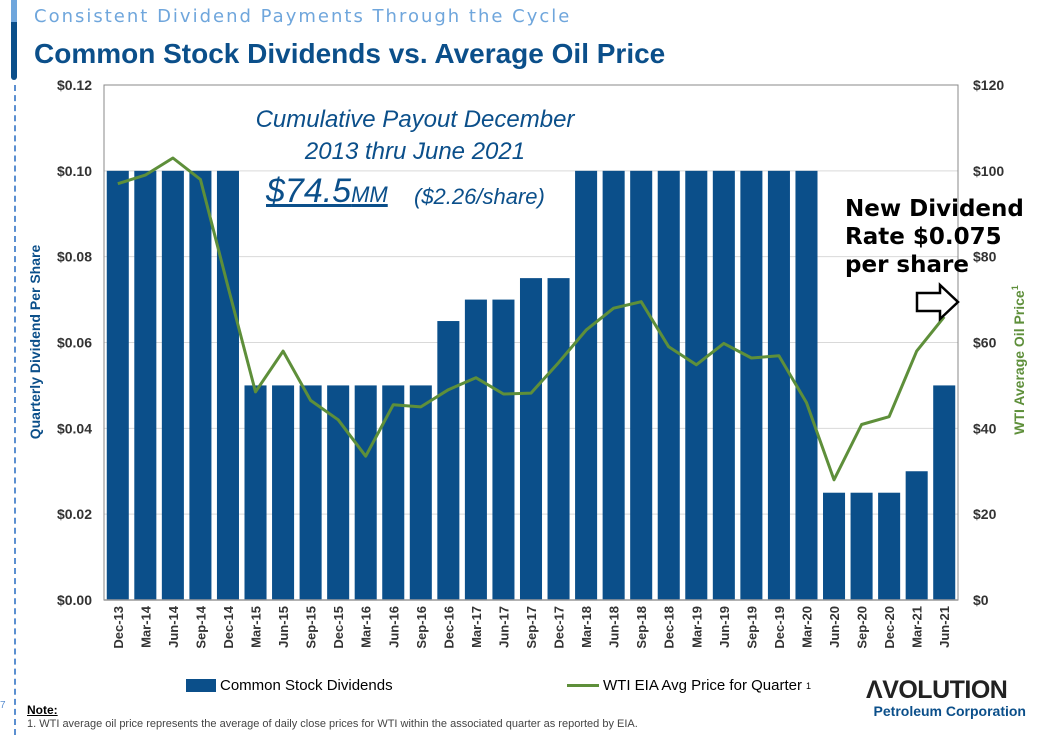 This screenshot has height=745, width=1048. I want to click on x-tick-label: Sep-17, so click(531, 627).